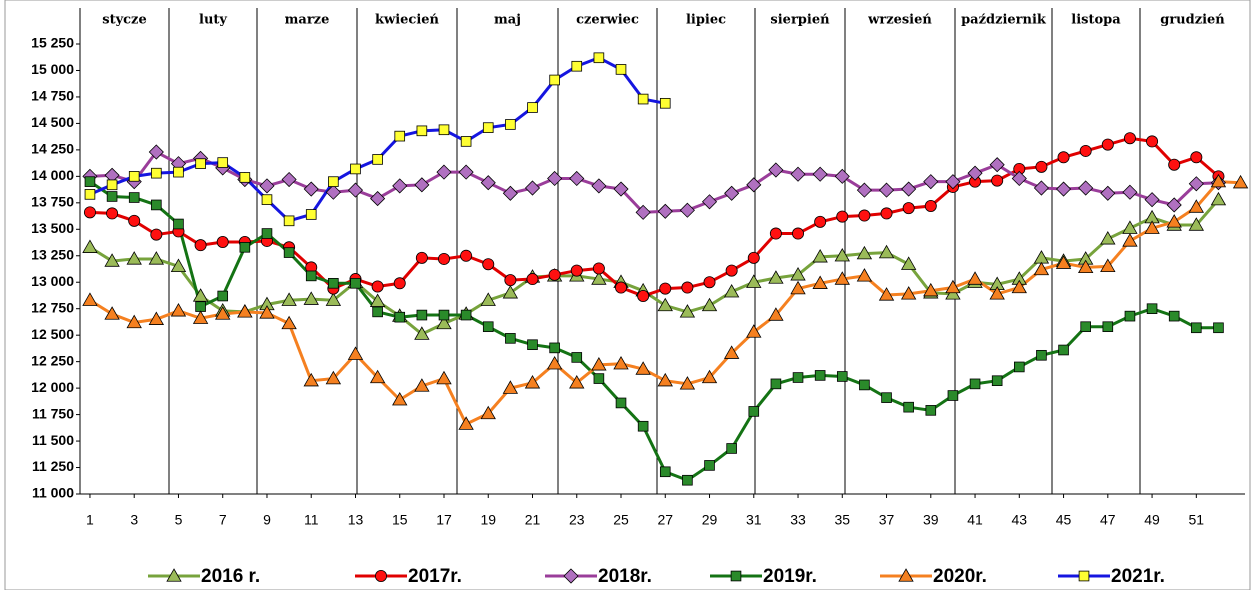  Describe the element at coordinates (53, 413) in the screenshot. I see `y-tick-label: 11 750` at that location.